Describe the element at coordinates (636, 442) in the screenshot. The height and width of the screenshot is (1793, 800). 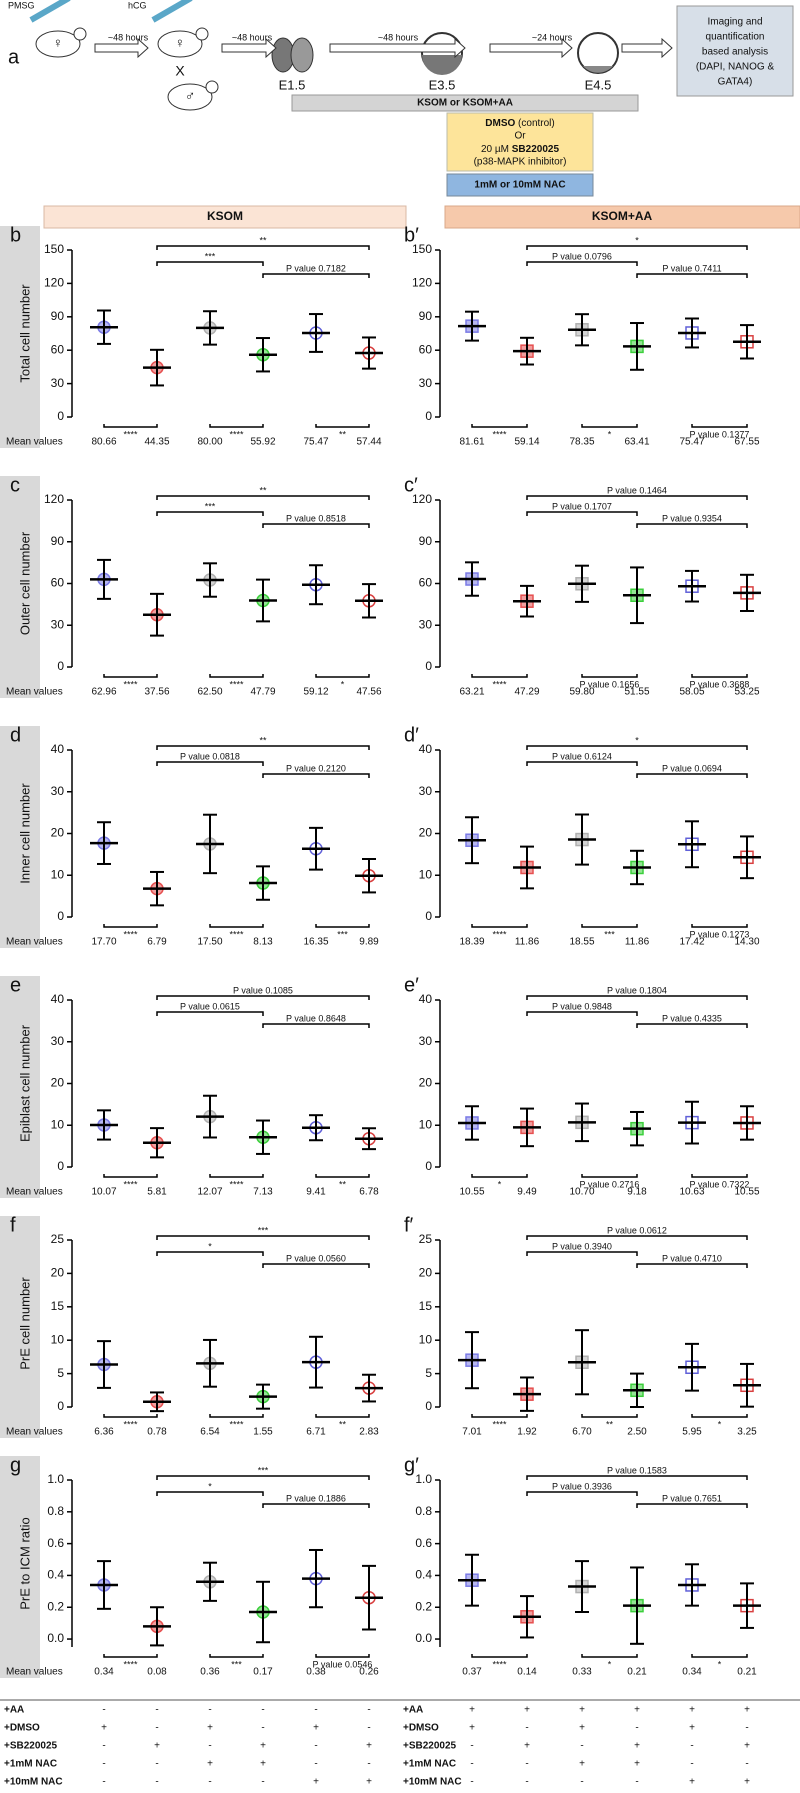
I see `mean-value: 63.41` at that location.